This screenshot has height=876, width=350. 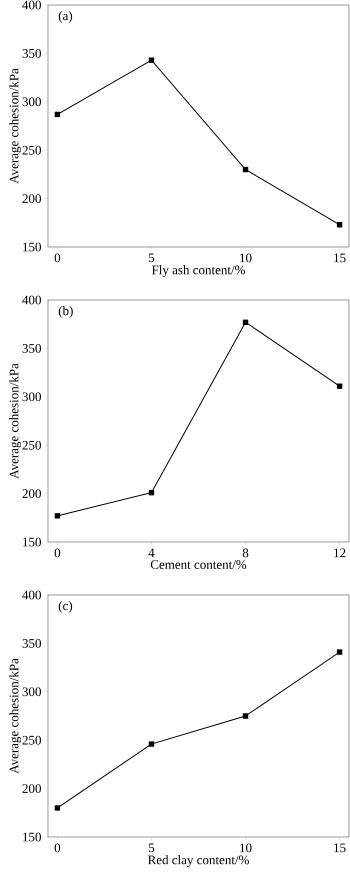 What do you see at coordinates (198, 564) in the screenshot?
I see `x-axis-title: Cement content/%` at bounding box center [198, 564].